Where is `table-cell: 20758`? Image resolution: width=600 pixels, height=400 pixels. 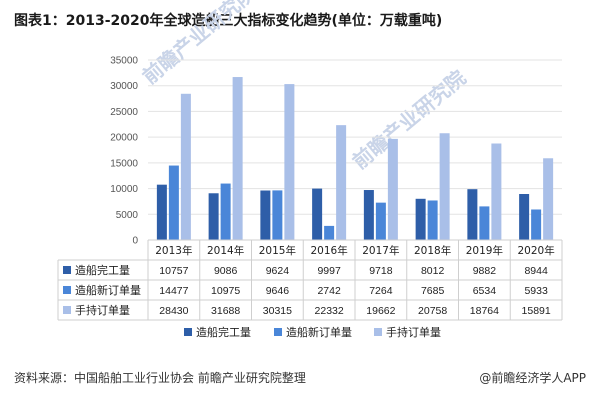 table-cell: 20758 is located at coordinates (432, 311).